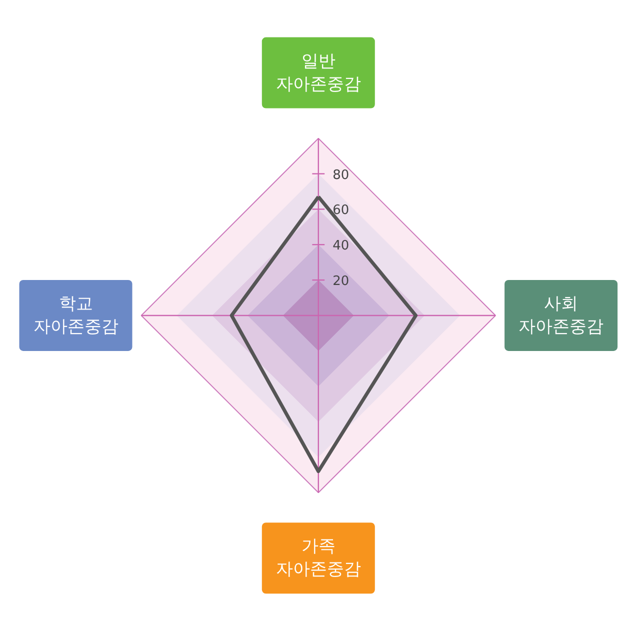 This screenshot has height=626, width=623. What do you see at coordinates (341, 210) in the screenshot?
I see `y-tick-label: 60` at bounding box center [341, 210].